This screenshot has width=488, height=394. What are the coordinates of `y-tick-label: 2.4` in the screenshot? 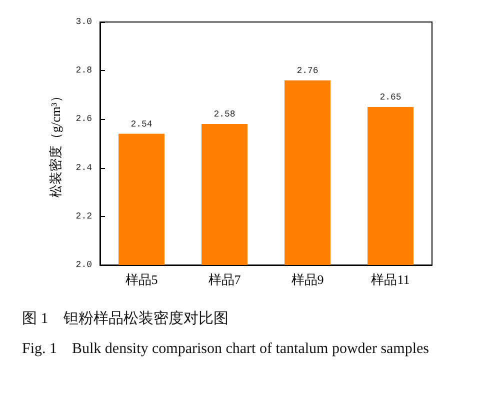 It's located at (84, 167).